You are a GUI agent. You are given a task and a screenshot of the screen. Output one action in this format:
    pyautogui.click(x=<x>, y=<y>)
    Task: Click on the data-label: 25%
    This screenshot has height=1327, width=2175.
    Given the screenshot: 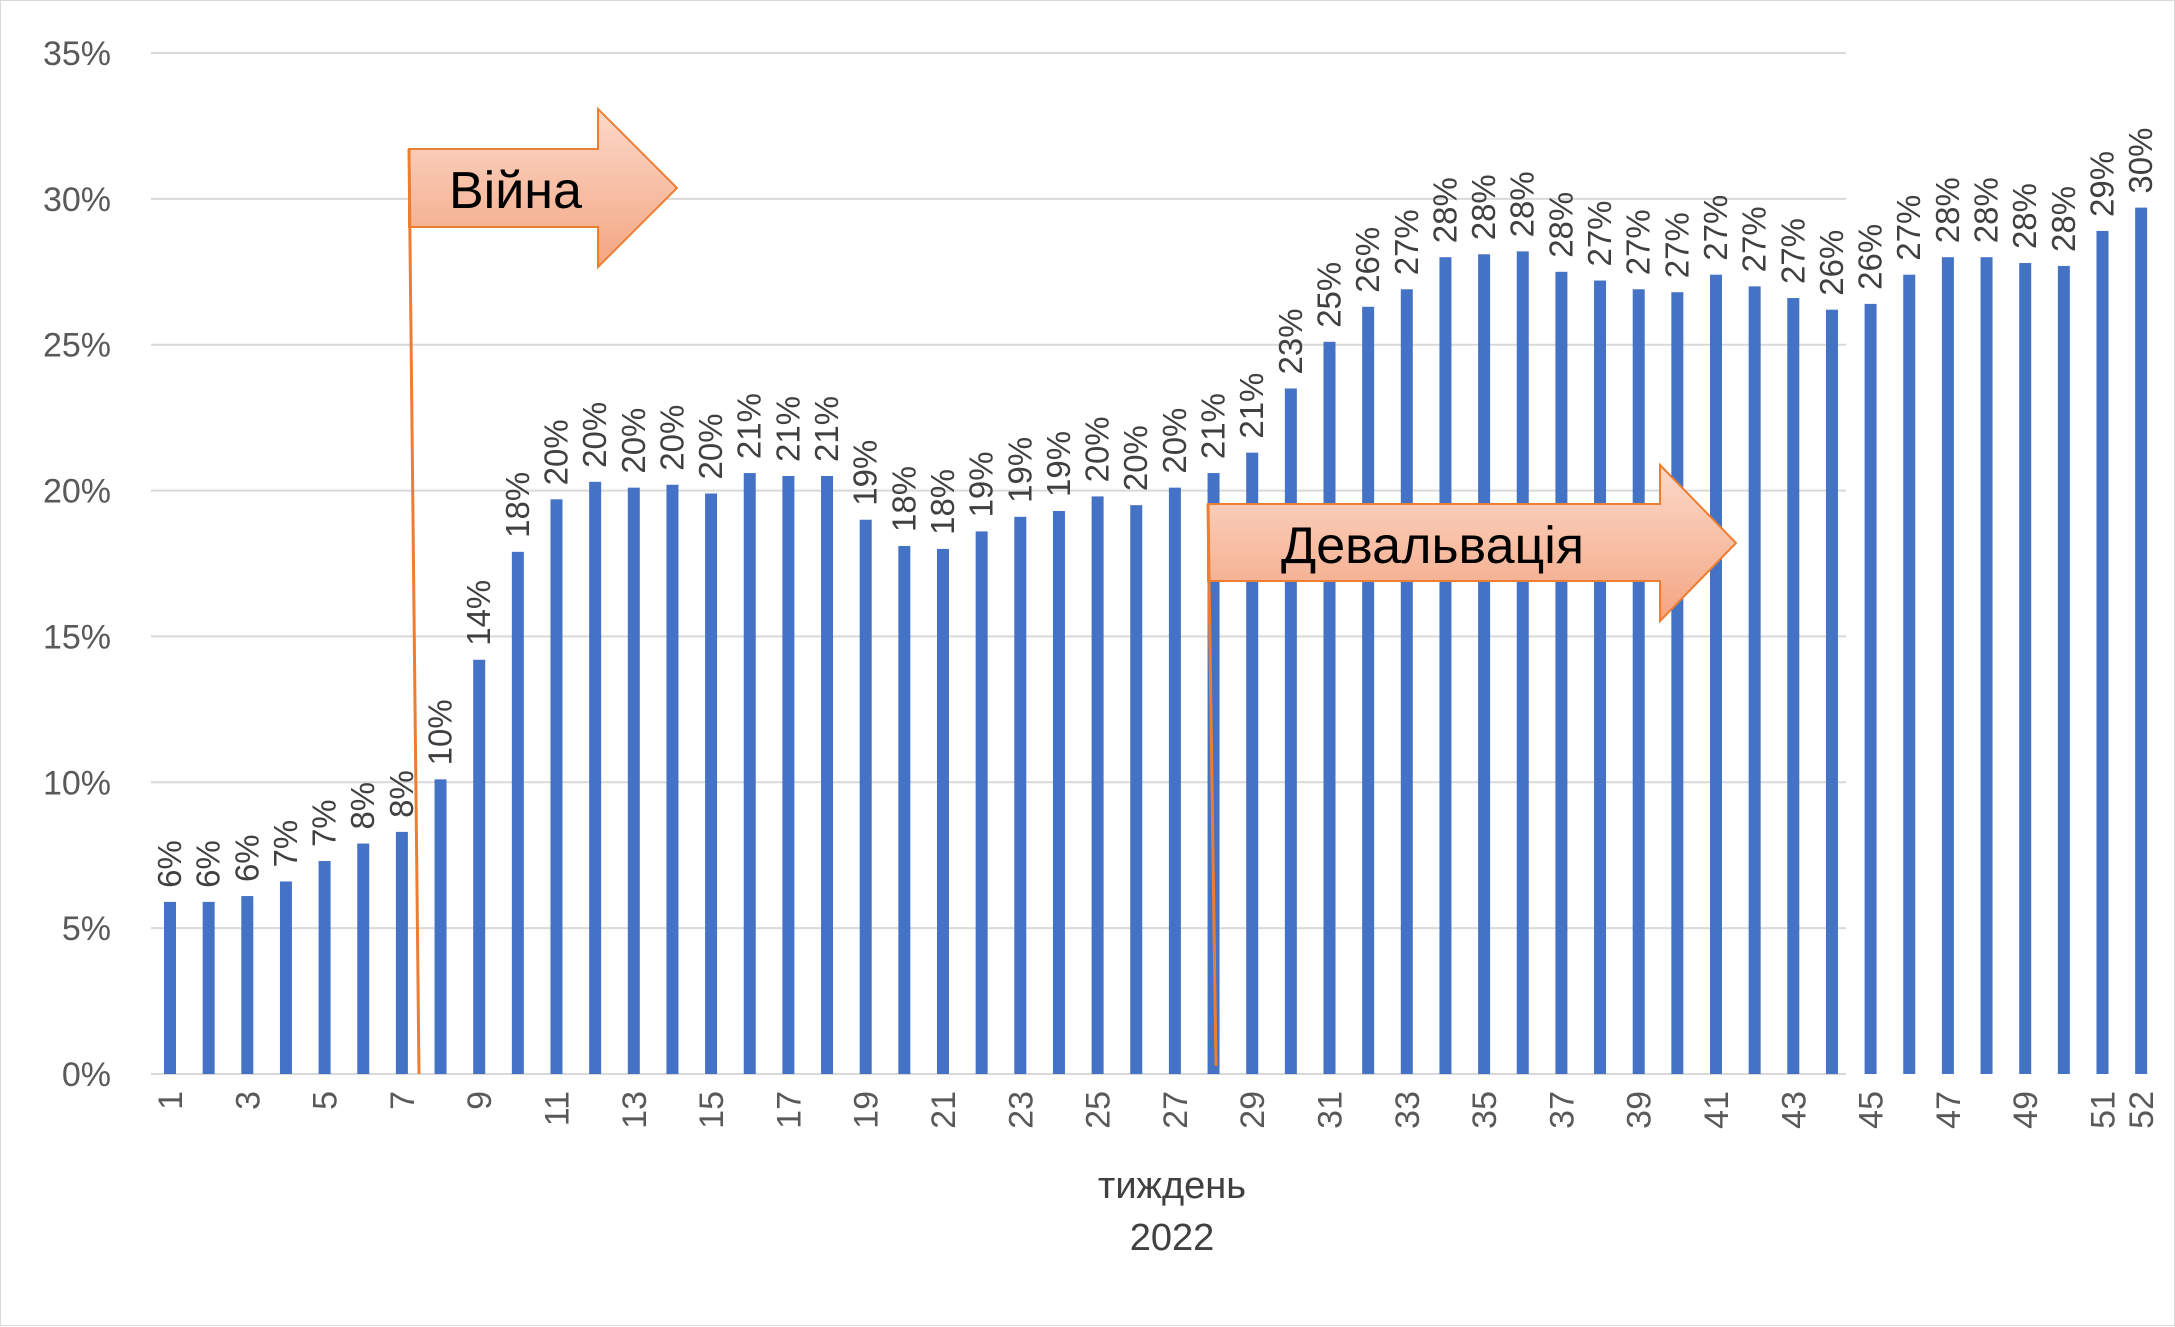 What is the action you would take?
    pyautogui.click(x=1329, y=295)
    